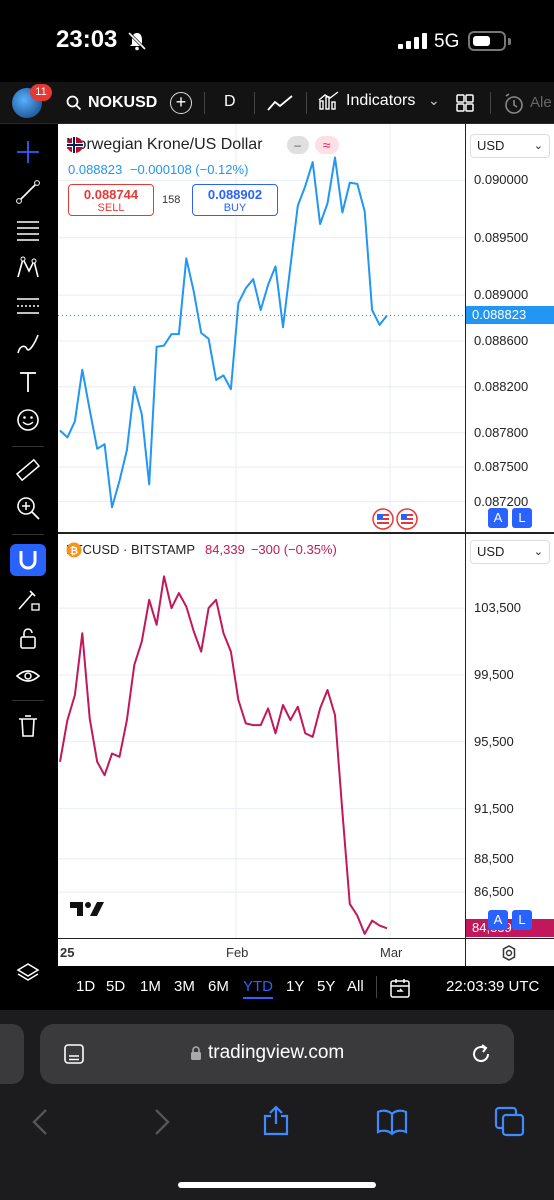 Image resolution: width=554 pixels, height=1200 pixels. What do you see at coordinates (28, 508) in the screenshot?
I see `zoom-tool` at bounding box center [28, 508].